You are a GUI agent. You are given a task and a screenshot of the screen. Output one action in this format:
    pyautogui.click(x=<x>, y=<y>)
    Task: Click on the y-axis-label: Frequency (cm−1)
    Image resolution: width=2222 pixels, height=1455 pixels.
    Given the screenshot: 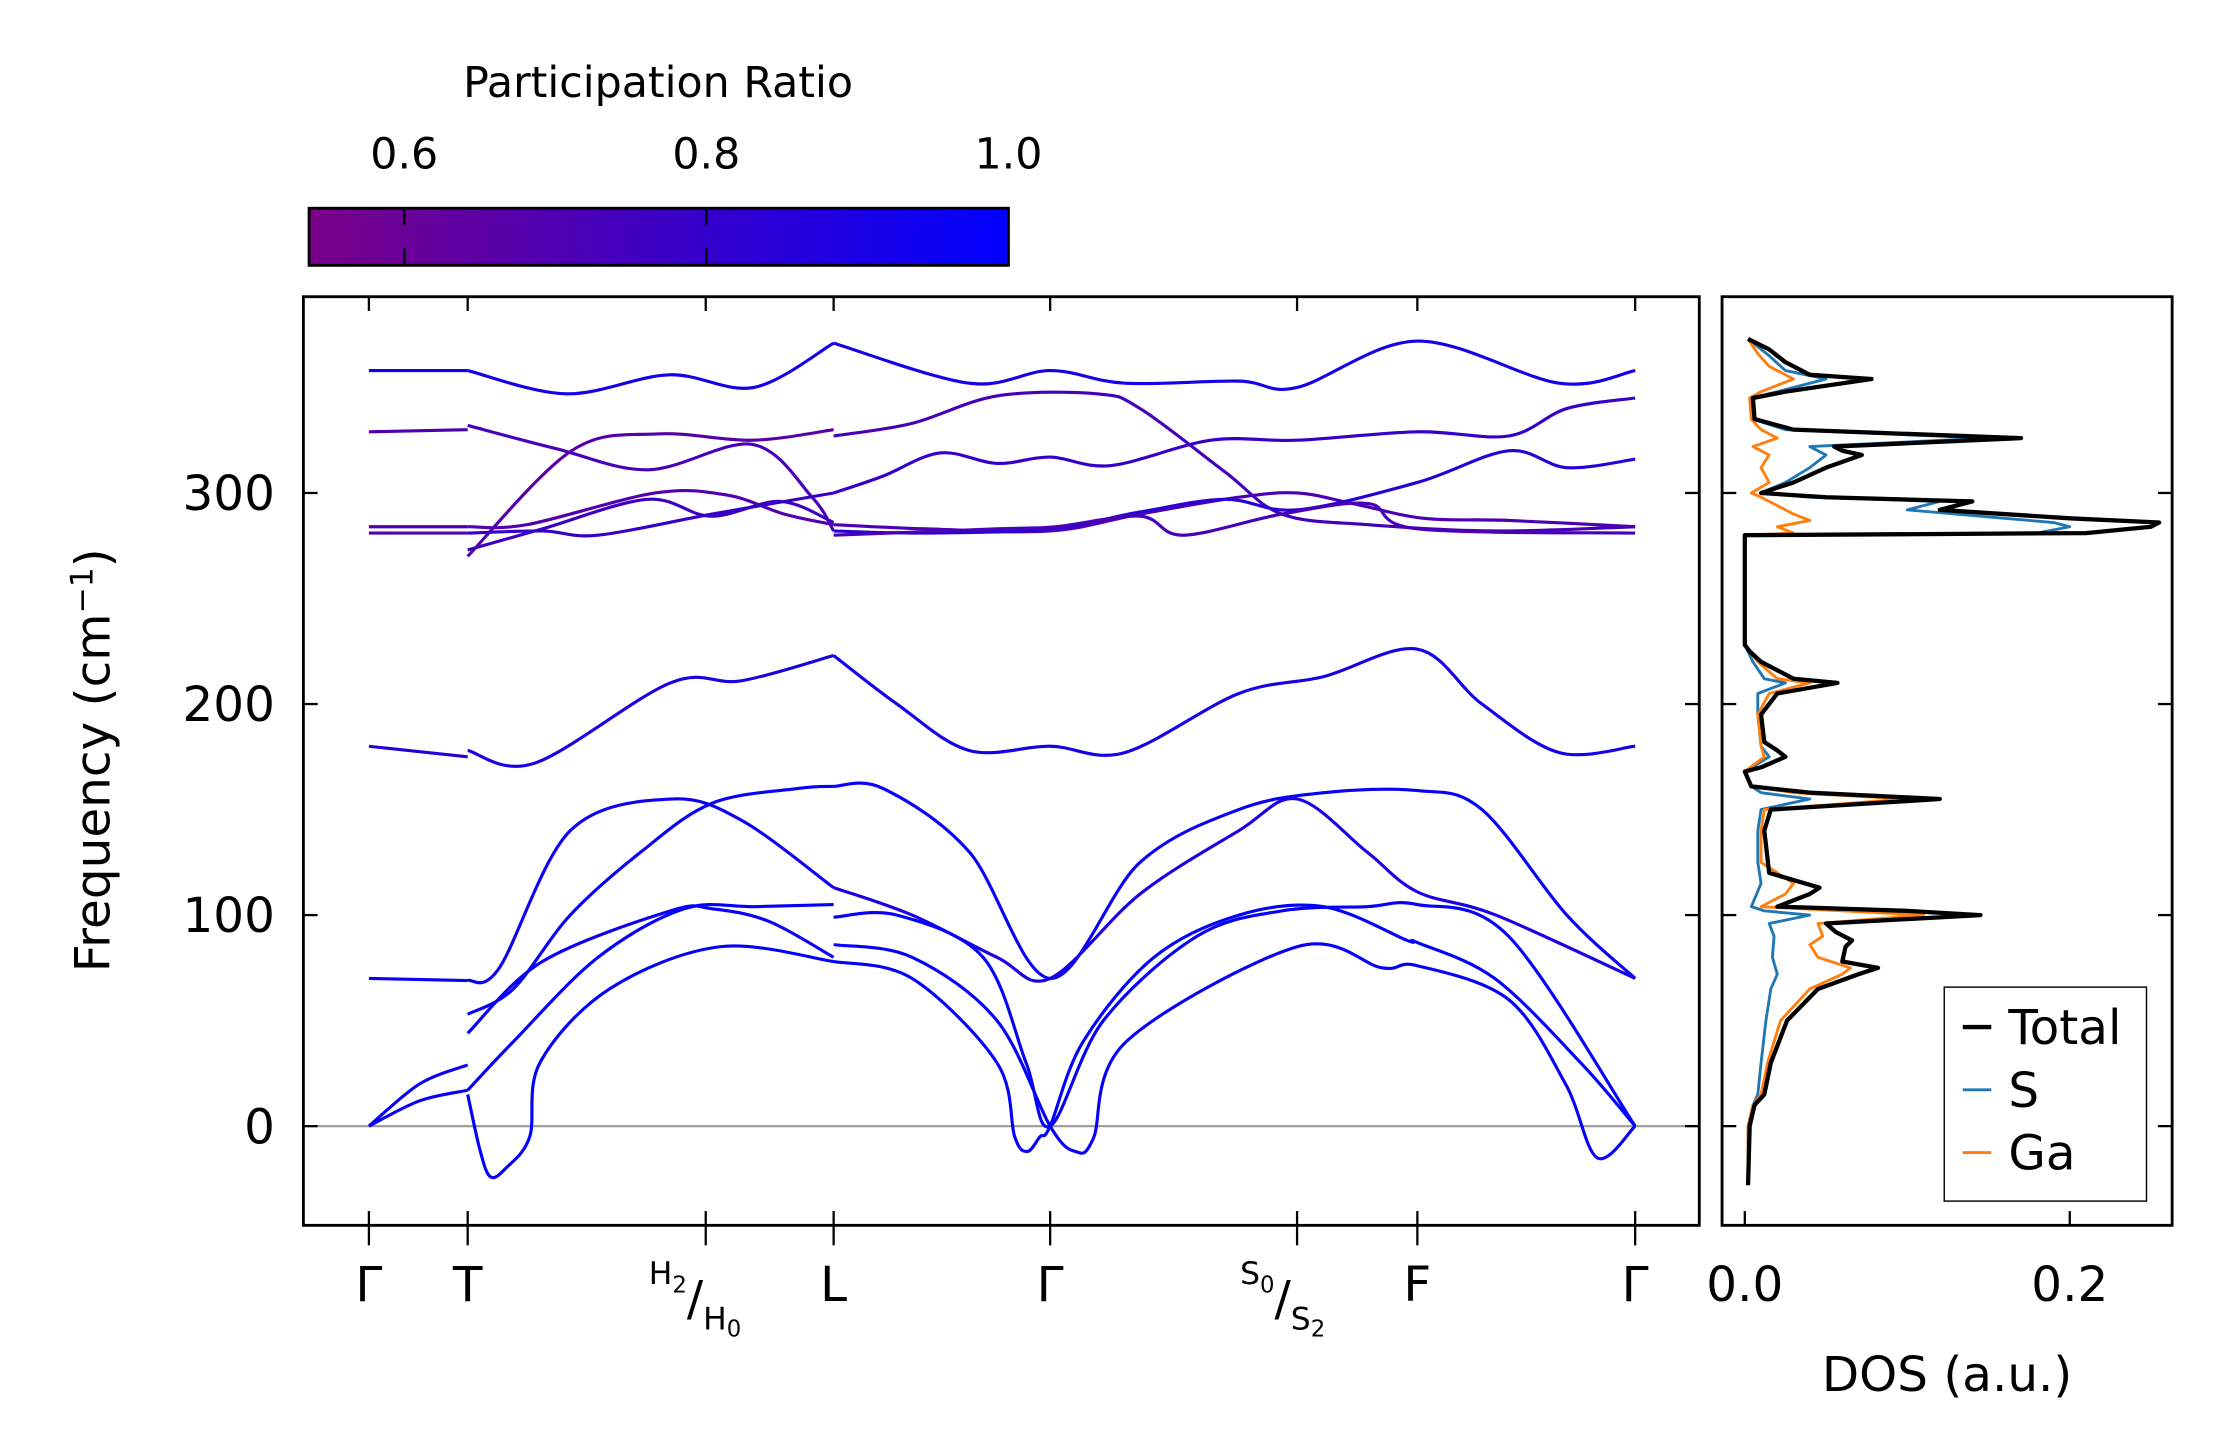 What is the action you would take?
    pyautogui.click(x=93, y=760)
    